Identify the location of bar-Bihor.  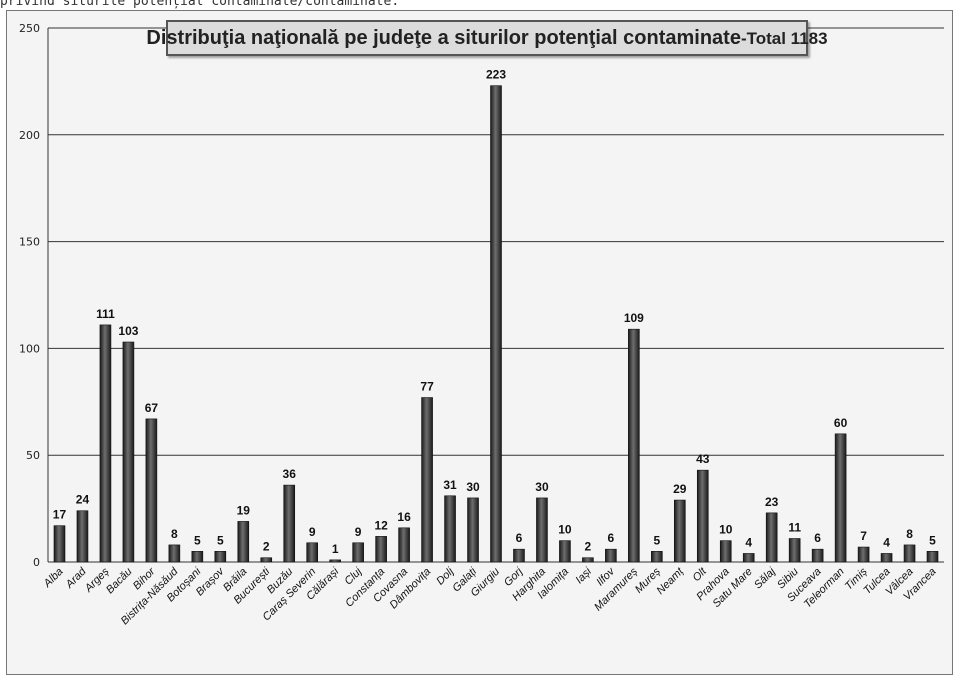
(151, 490).